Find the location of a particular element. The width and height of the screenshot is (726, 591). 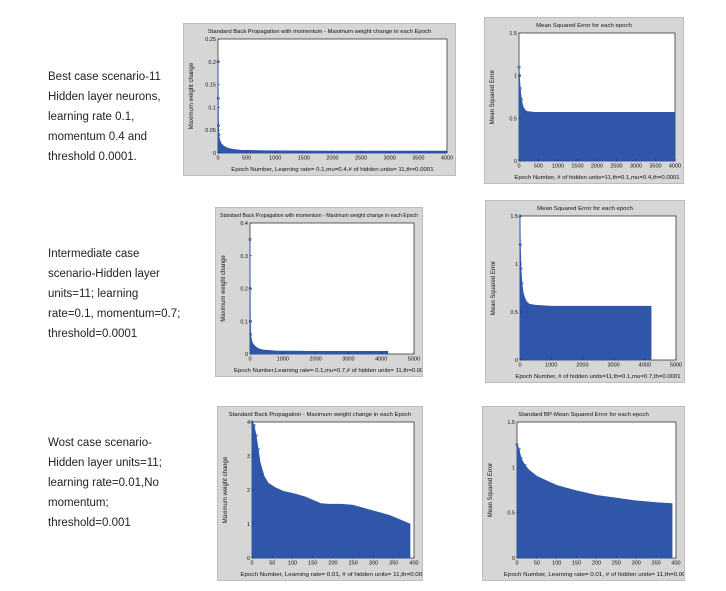

y-tick-label: 3 is located at coordinates (248, 457).